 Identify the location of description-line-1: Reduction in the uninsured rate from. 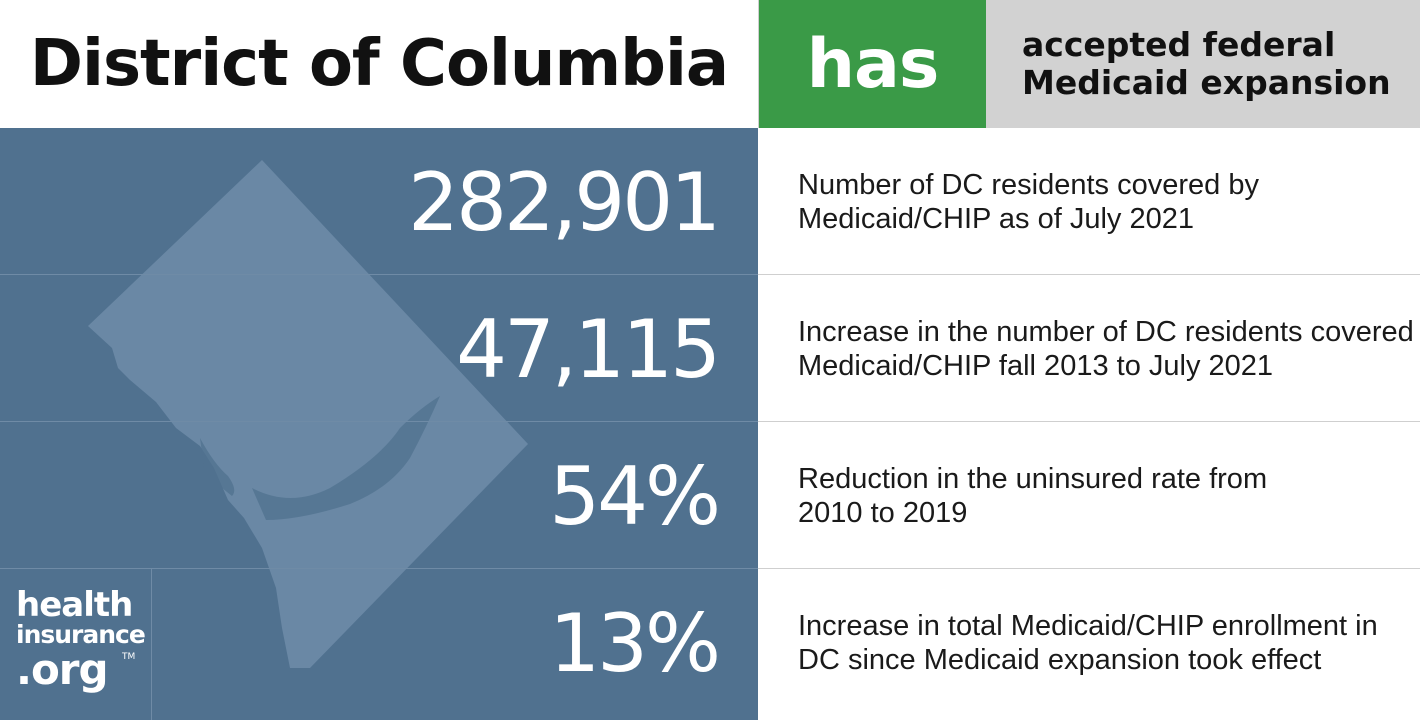
(1033, 479).